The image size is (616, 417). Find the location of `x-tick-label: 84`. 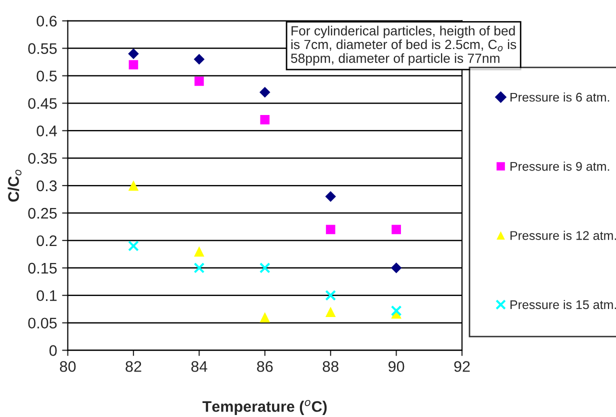

x-tick-label: 84 is located at coordinates (199, 366).